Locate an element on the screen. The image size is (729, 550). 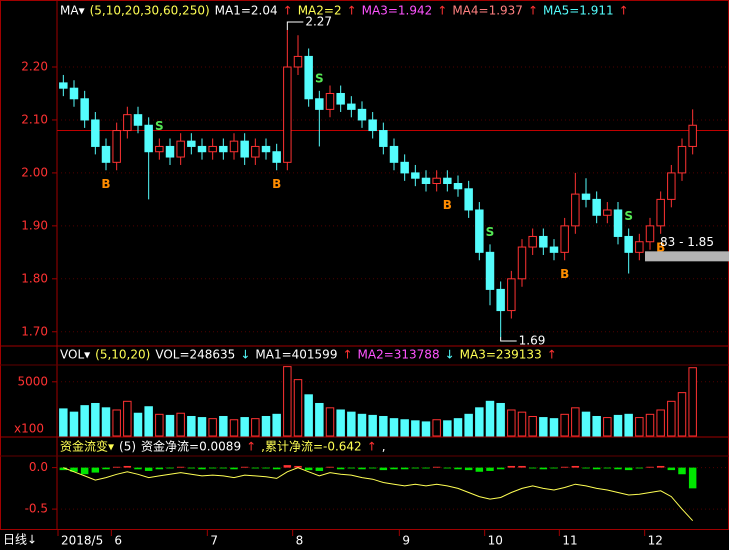
x-tick-label: 6 is located at coordinates (118, 541).